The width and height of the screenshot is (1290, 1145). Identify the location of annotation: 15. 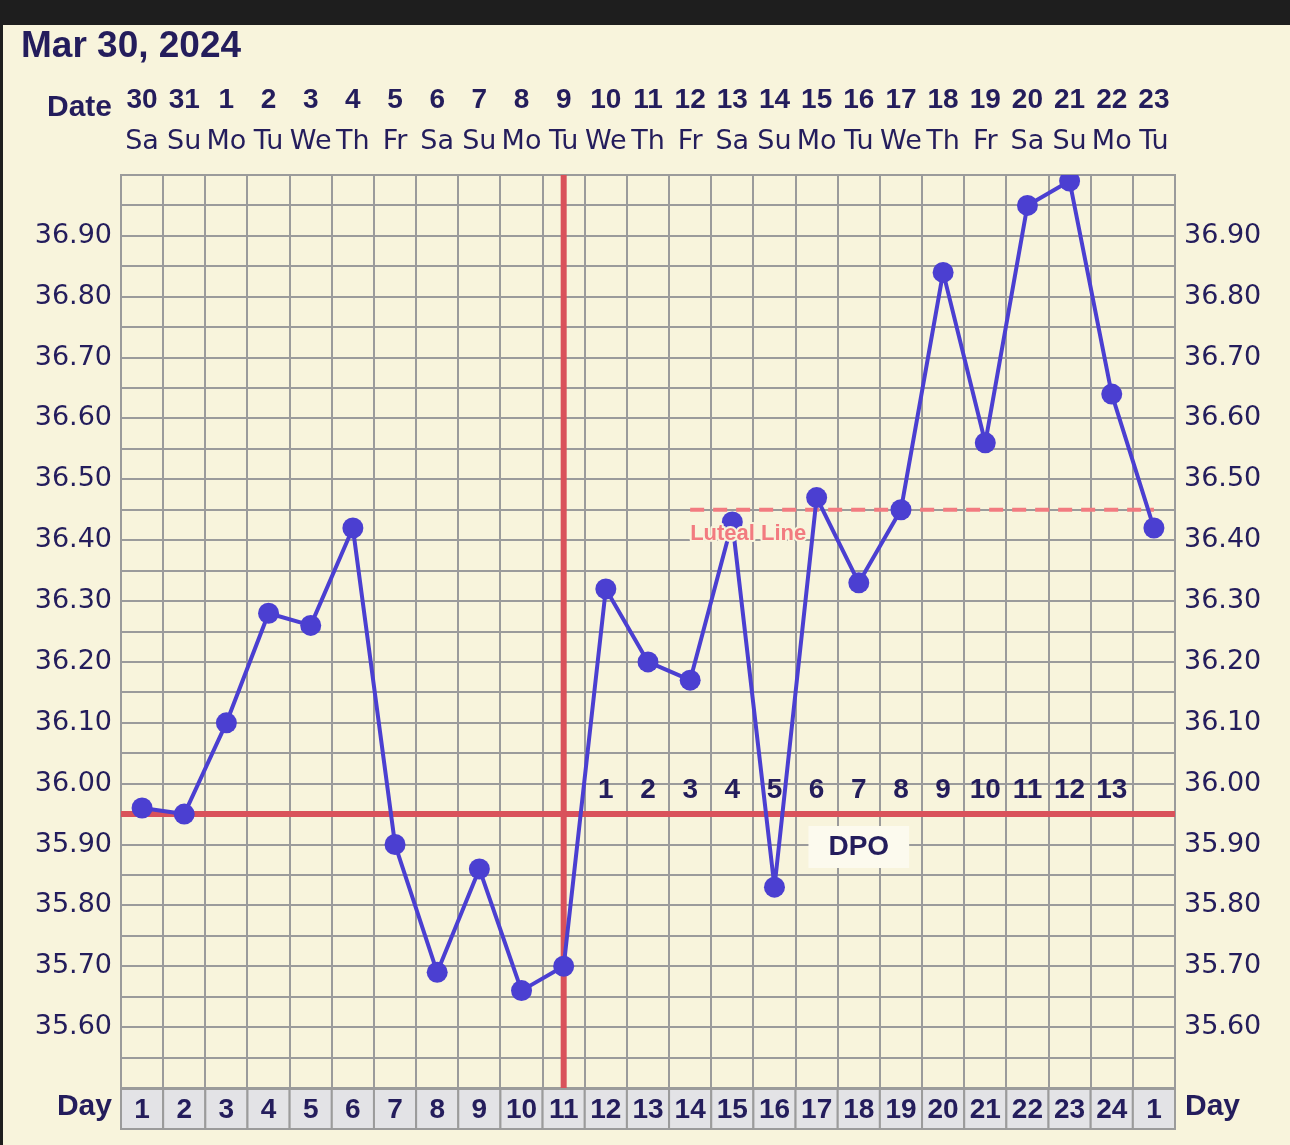
(732, 1108).